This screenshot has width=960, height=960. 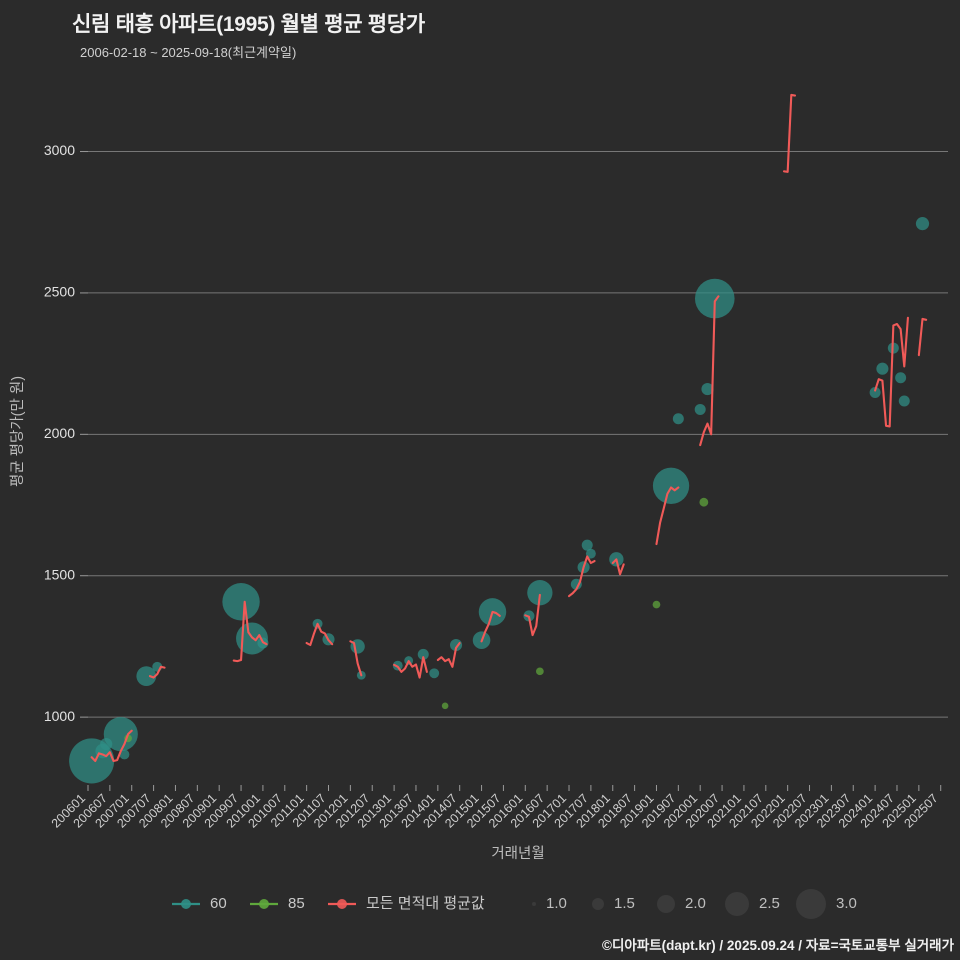 I want to click on y-axis-tick-label: 3000, so click(x=59, y=150).